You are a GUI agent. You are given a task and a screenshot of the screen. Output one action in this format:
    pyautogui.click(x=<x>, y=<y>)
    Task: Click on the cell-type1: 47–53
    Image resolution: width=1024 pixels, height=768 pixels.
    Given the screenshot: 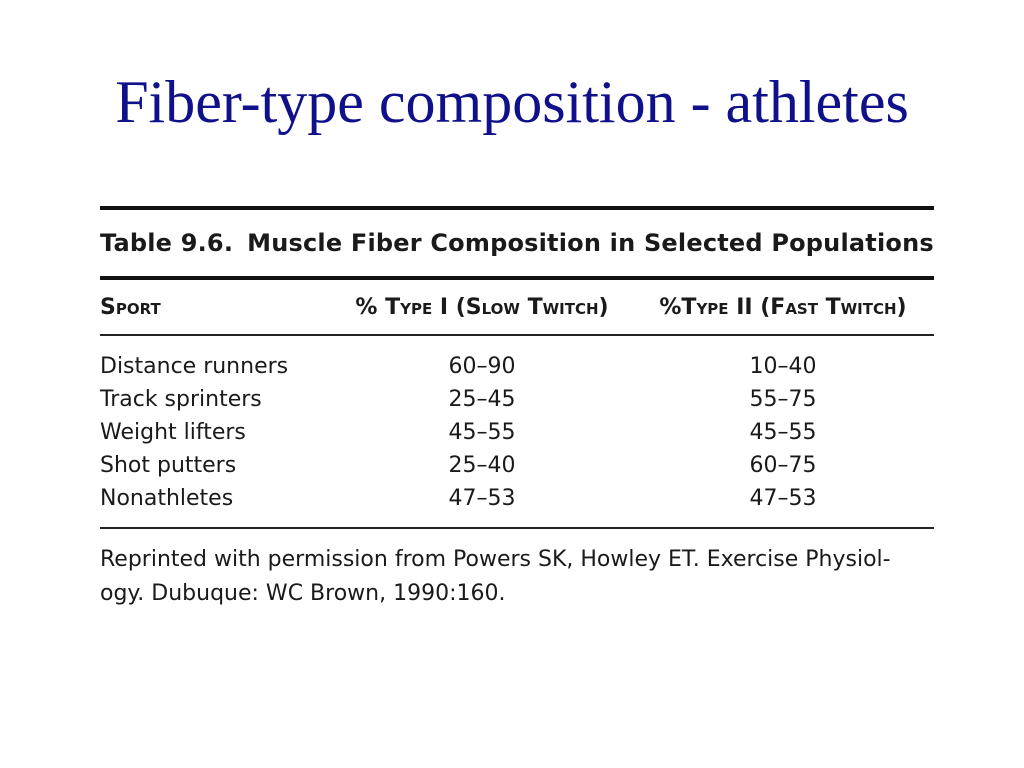 What is the action you would take?
    pyautogui.click(x=482, y=498)
    